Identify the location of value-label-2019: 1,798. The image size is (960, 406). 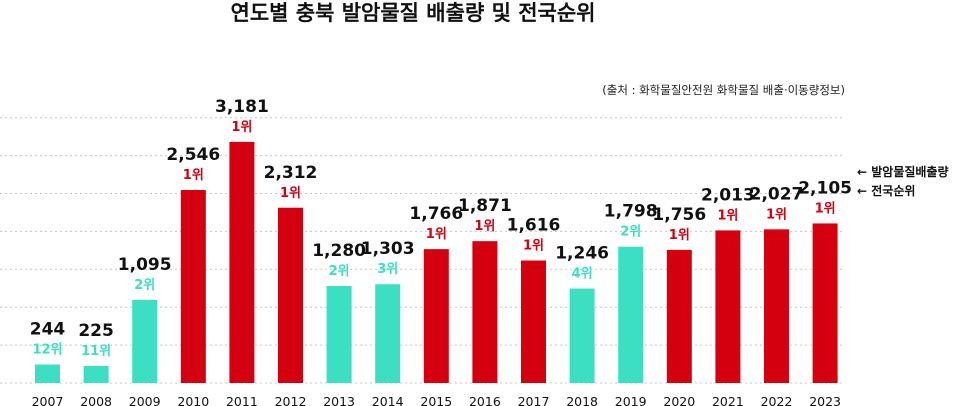
(631, 212).